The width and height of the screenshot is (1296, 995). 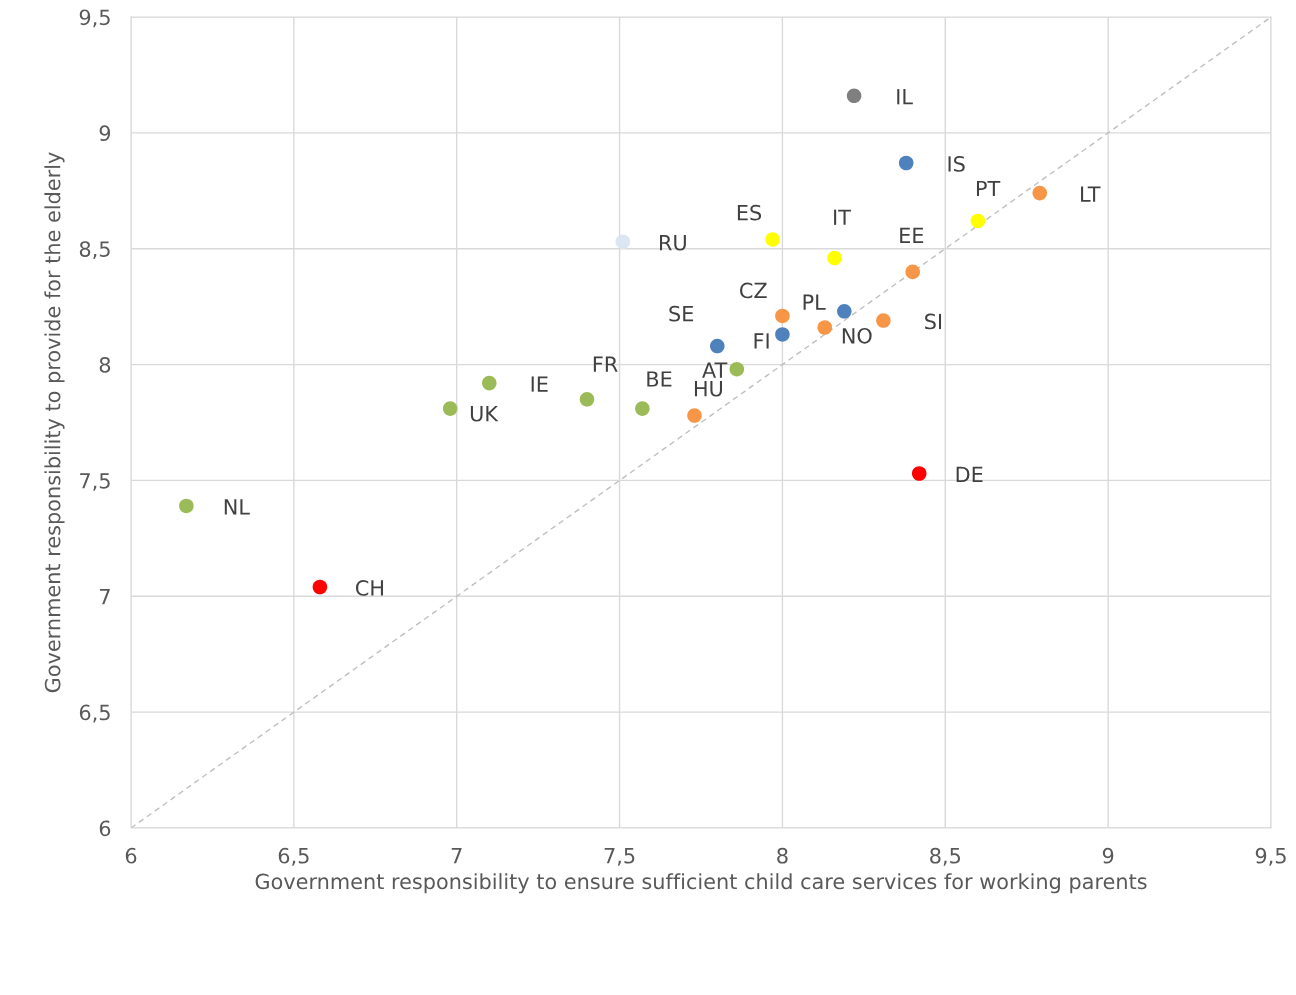 I want to click on y-tick-label: 7, so click(x=105, y=597).